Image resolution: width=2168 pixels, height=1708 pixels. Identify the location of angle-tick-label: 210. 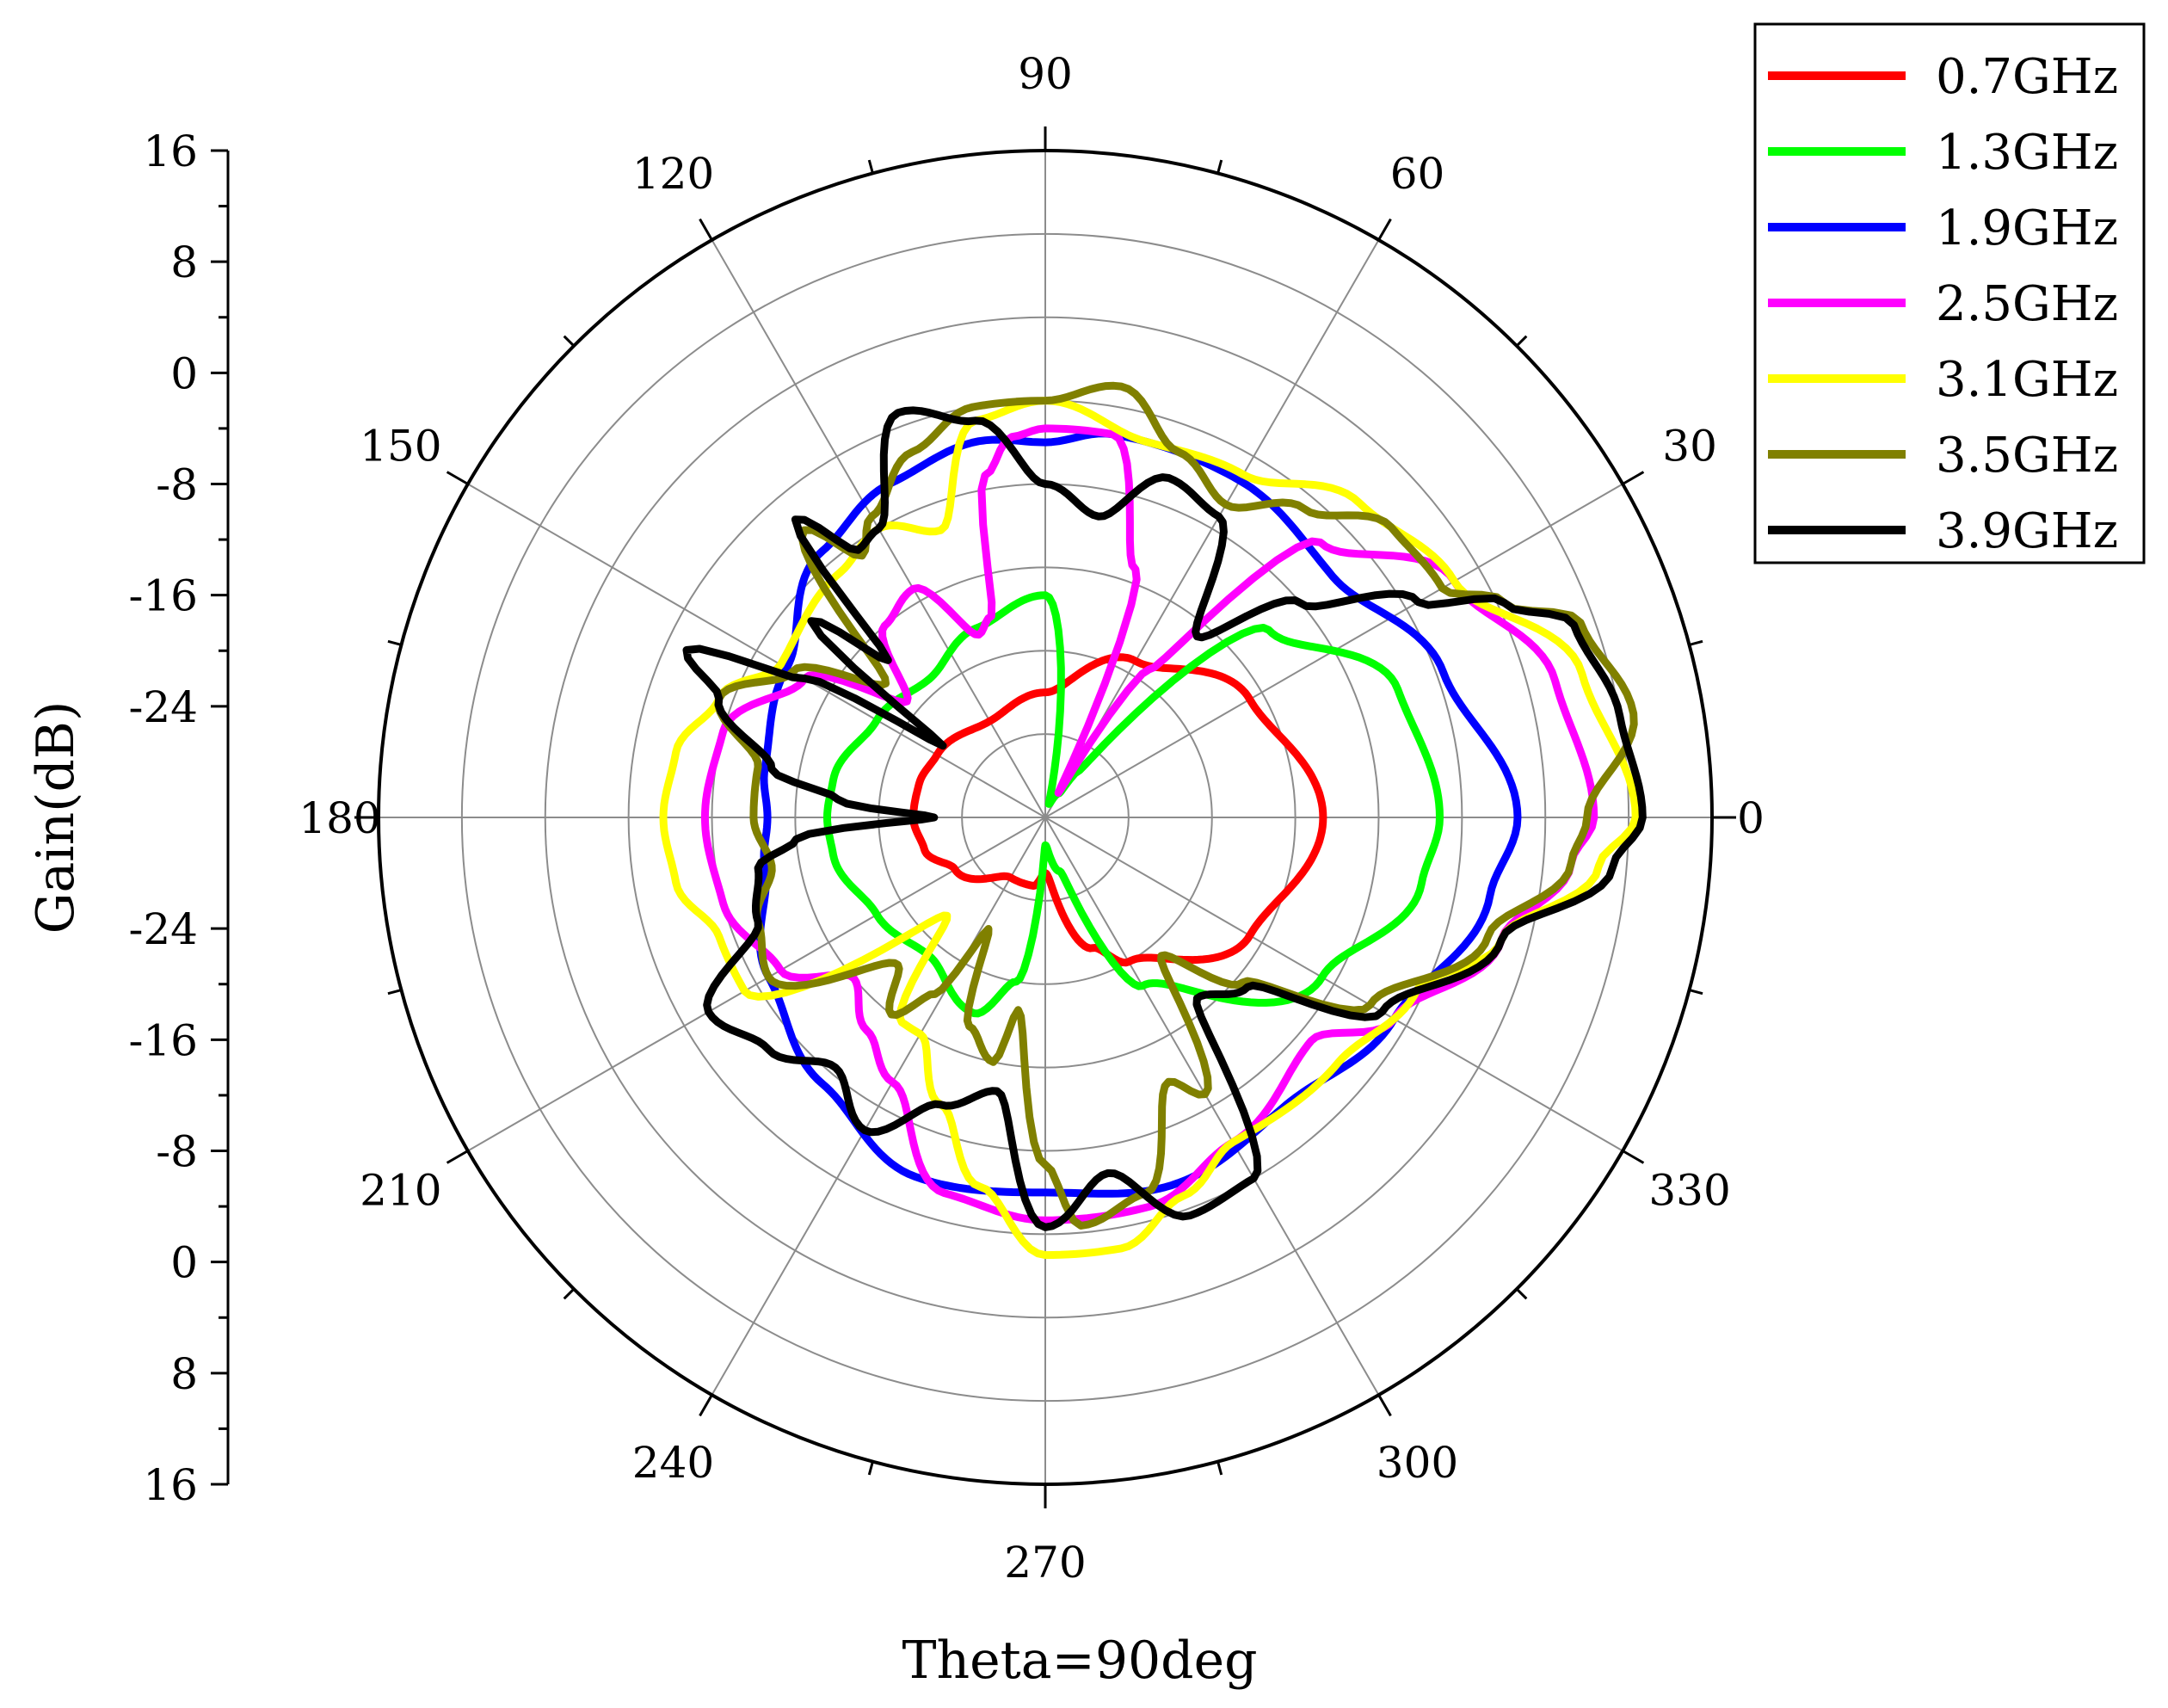
(401, 1191).